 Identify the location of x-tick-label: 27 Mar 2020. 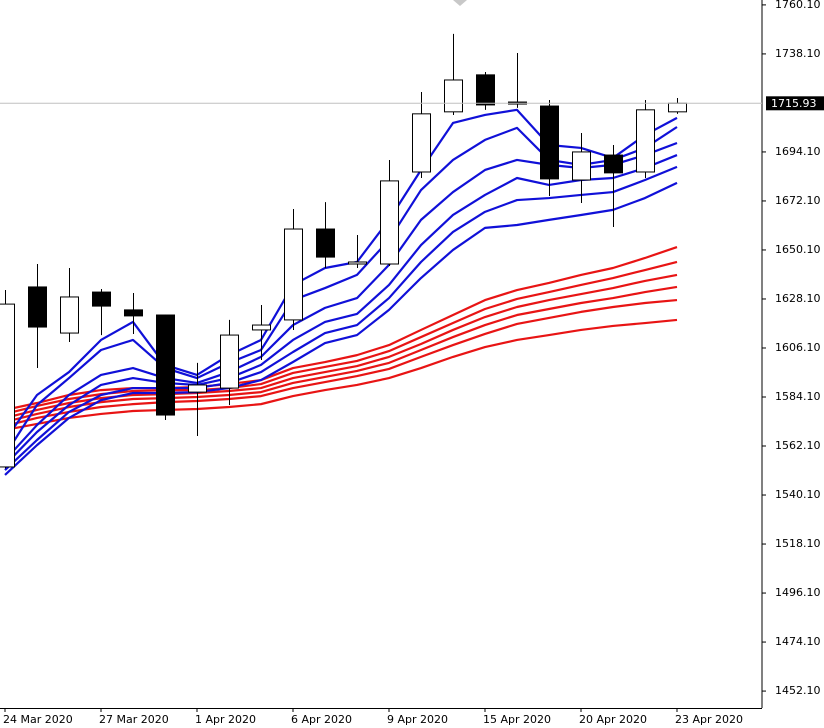
(134, 719).